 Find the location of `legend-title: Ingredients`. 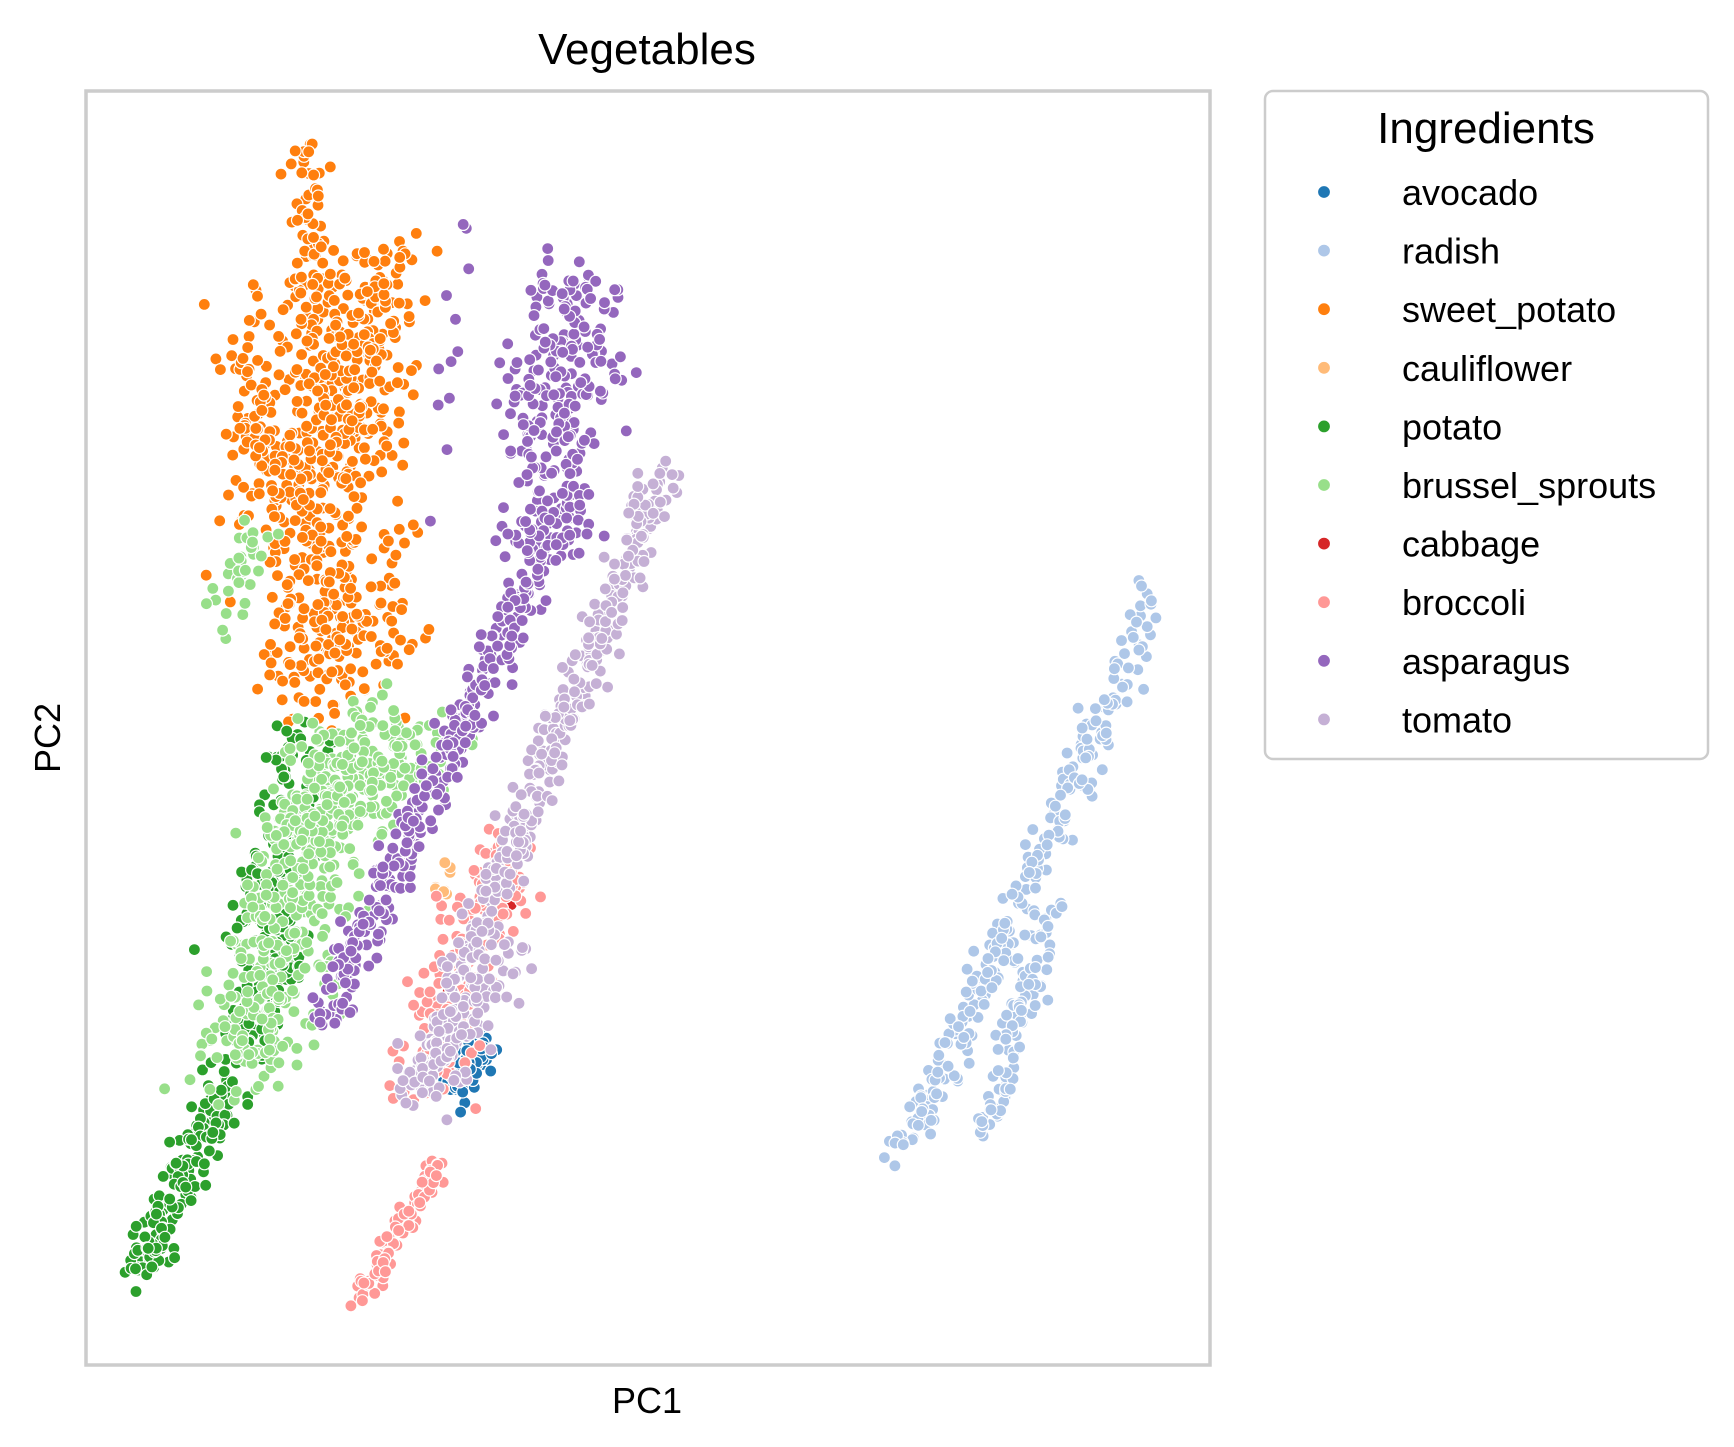

legend-title: Ingredients is located at coordinates (1486, 128).